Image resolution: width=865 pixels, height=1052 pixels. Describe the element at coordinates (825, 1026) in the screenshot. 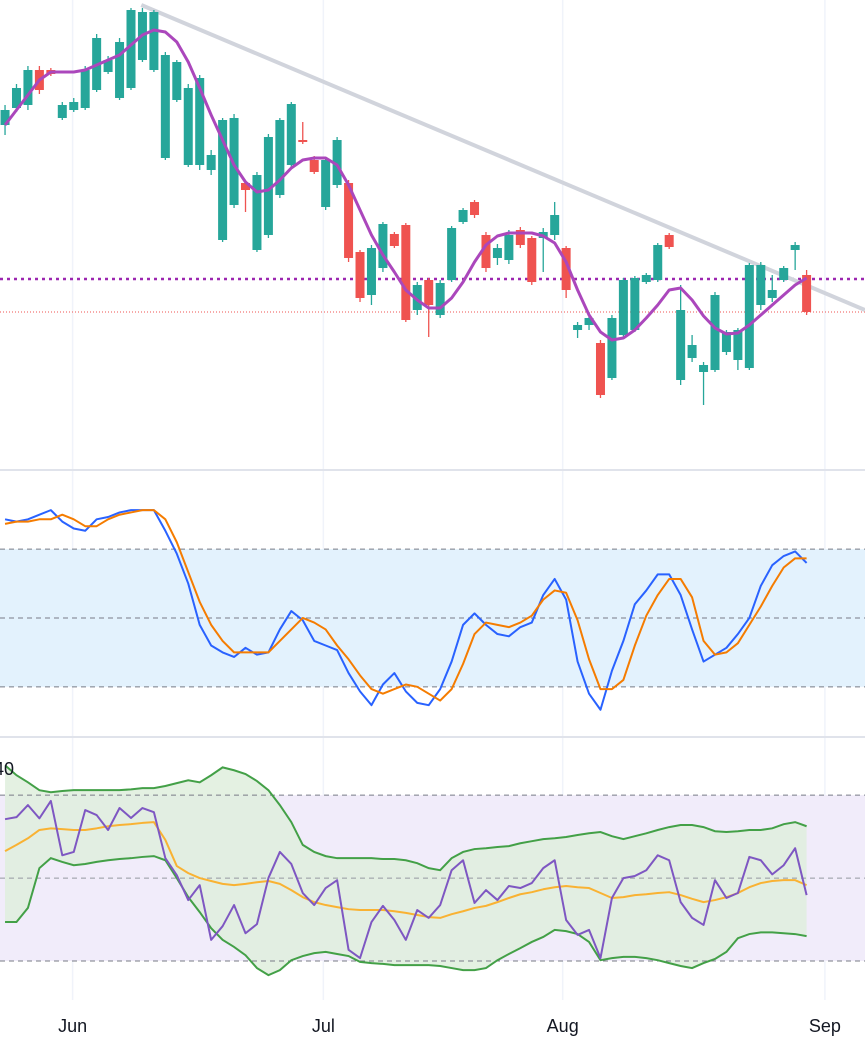

I see `x-tick-label: Sep` at that location.